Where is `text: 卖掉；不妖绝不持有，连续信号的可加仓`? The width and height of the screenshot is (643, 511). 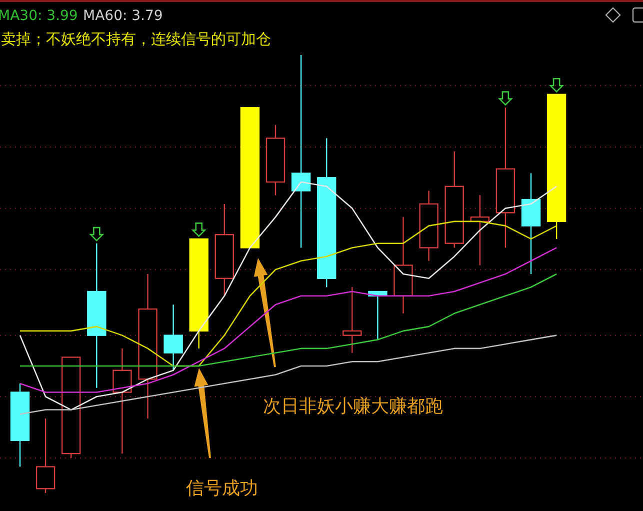
text: 卖掉；不妖绝不持有，连续信号的可加仓 is located at coordinates (136, 39).